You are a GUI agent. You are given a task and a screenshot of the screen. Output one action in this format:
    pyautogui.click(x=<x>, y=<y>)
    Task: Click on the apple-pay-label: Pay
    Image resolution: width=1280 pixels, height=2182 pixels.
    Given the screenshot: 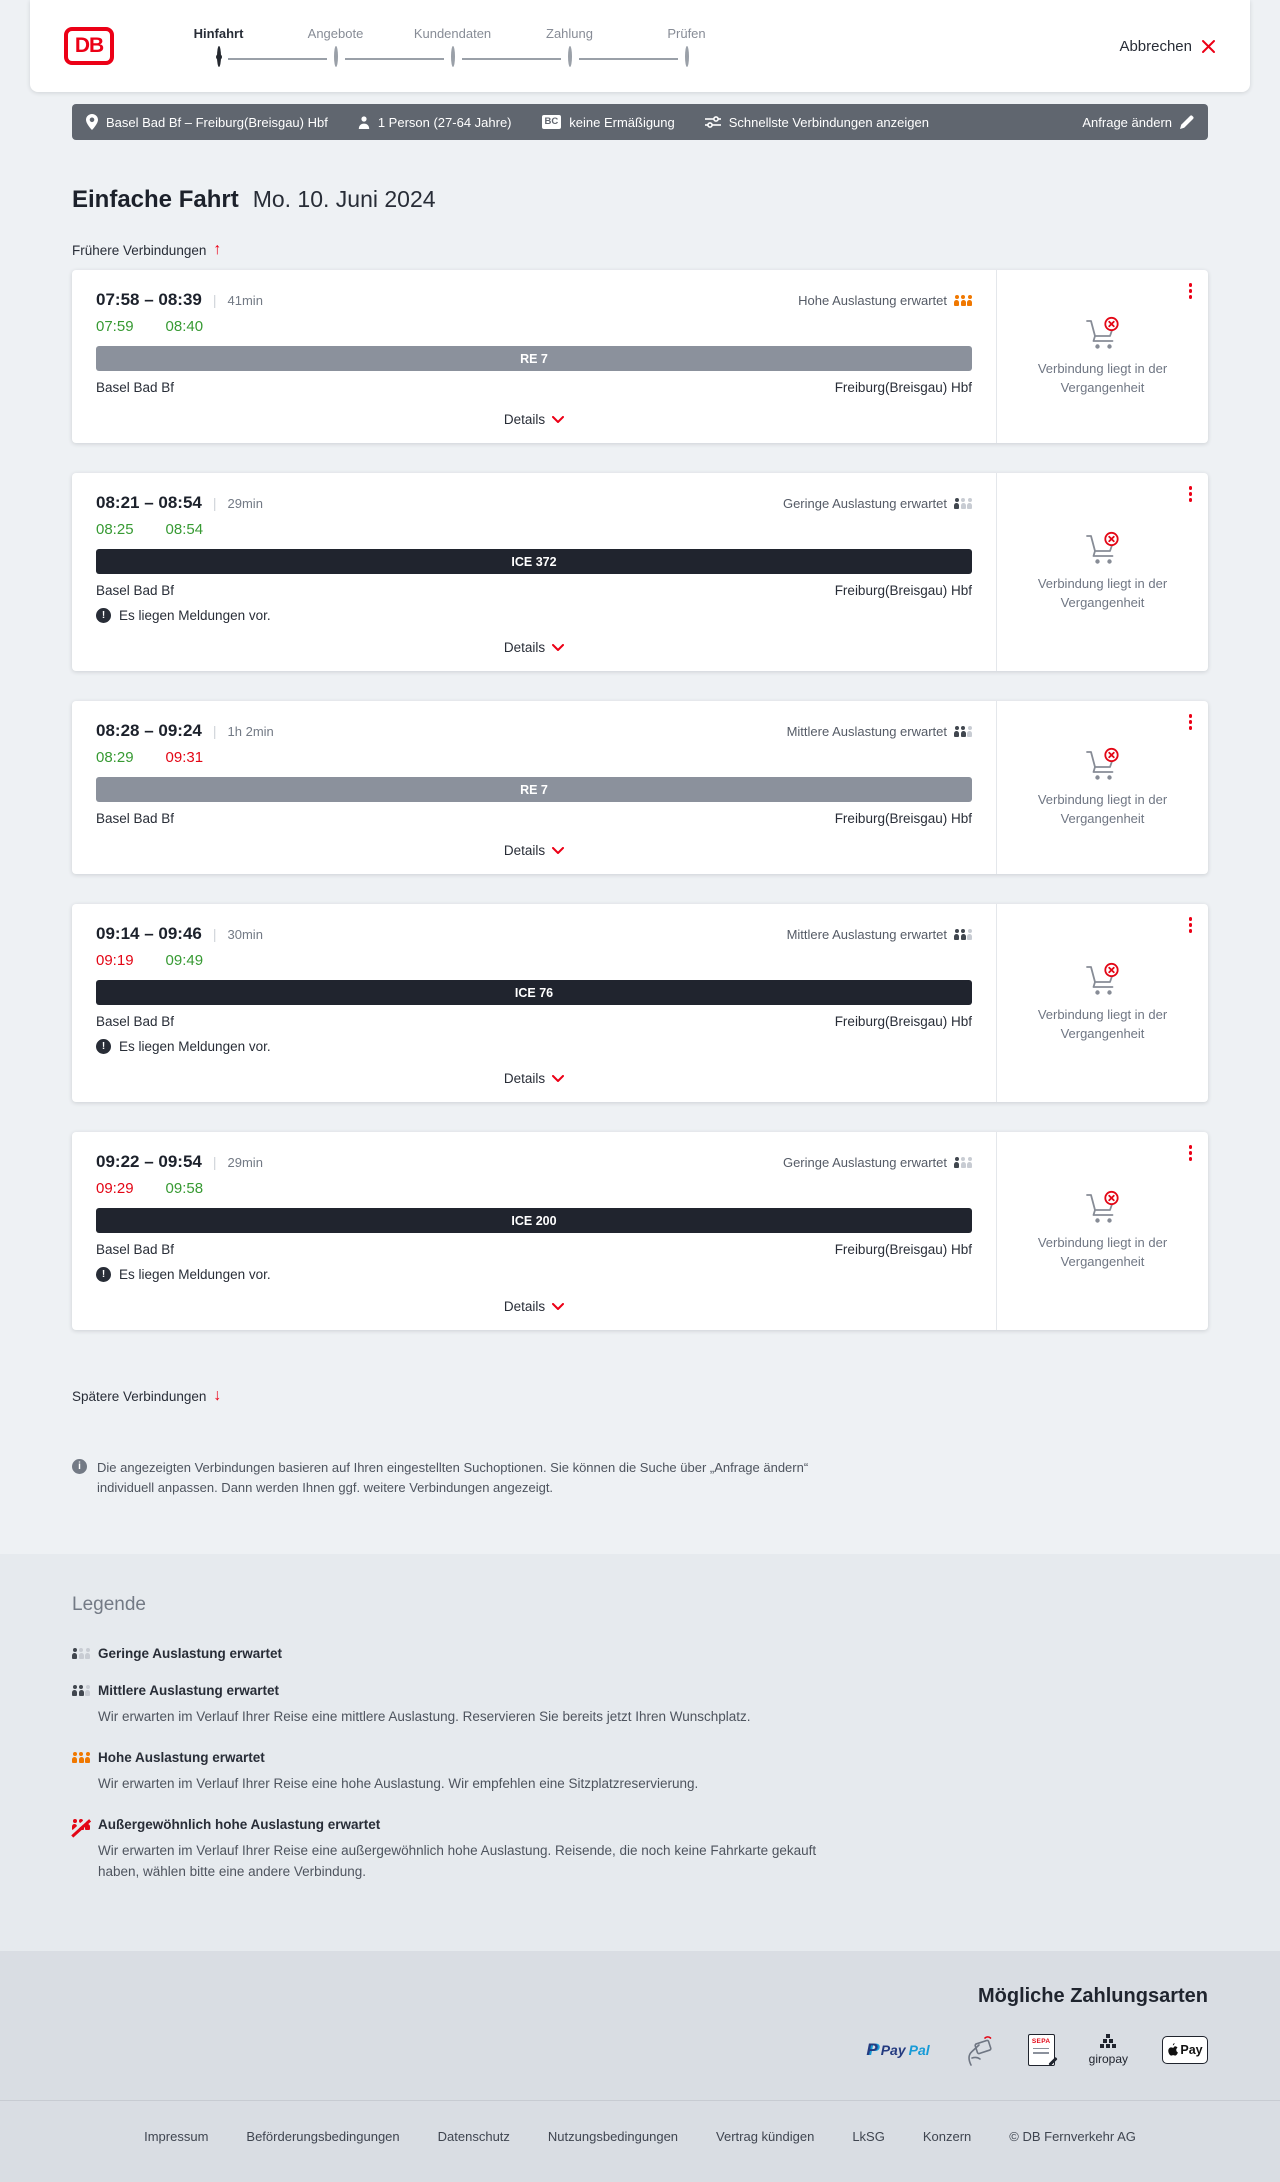 What is the action you would take?
    pyautogui.click(x=1191, y=2049)
    